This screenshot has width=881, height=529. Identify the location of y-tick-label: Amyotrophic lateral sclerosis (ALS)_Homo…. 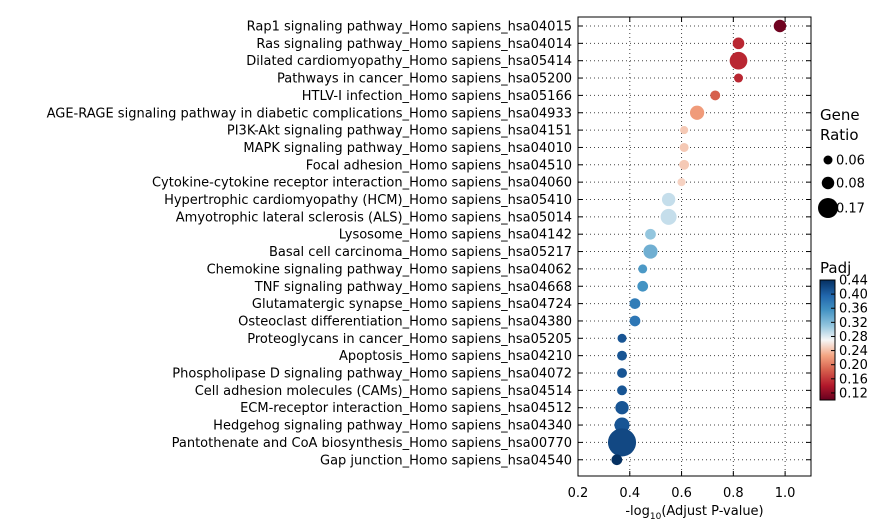
(374, 217).